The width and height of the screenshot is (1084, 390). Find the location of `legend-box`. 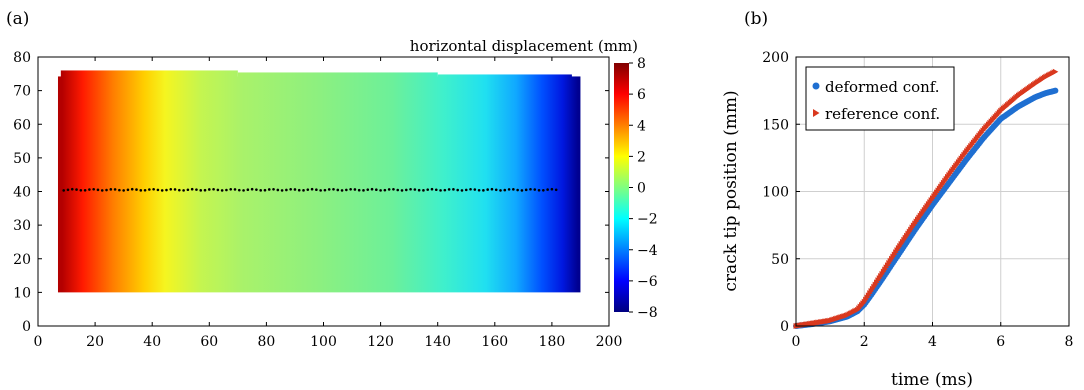

legend-box is located at coordinates (880, 98).